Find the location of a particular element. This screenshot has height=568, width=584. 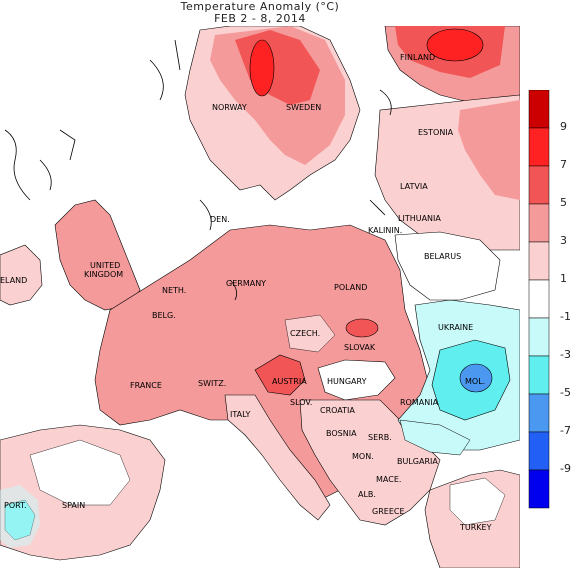

label-sweden: SWEDEN is located at coordinates (303, 107).